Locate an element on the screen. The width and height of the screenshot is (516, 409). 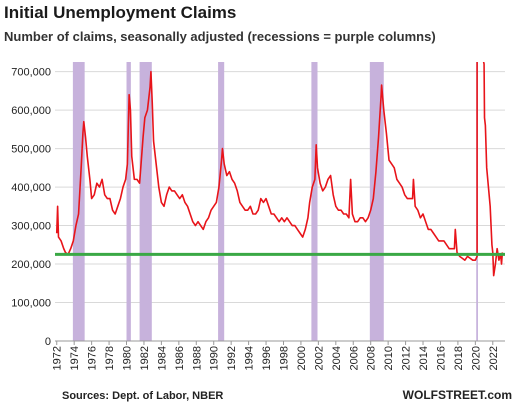
x-tick-label: 2014 is located at coordinates (424, 358).